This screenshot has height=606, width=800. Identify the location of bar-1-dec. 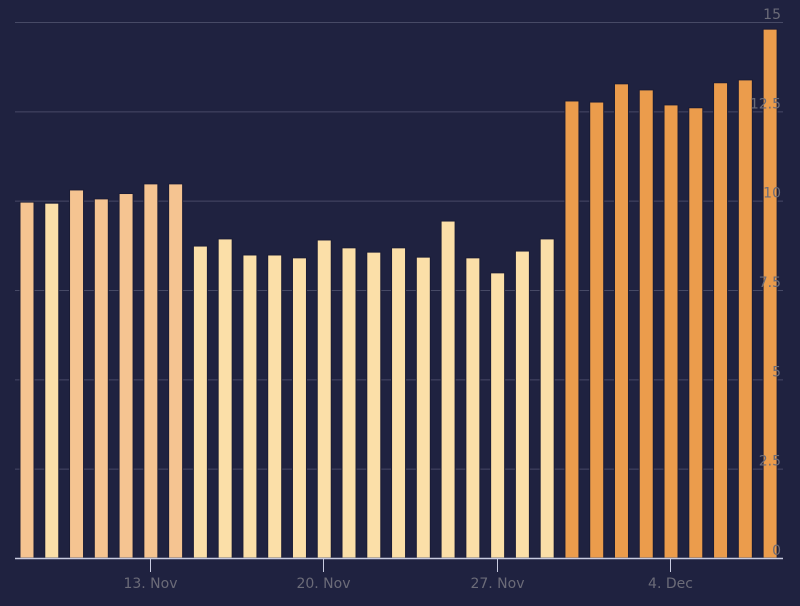
(597, 330).